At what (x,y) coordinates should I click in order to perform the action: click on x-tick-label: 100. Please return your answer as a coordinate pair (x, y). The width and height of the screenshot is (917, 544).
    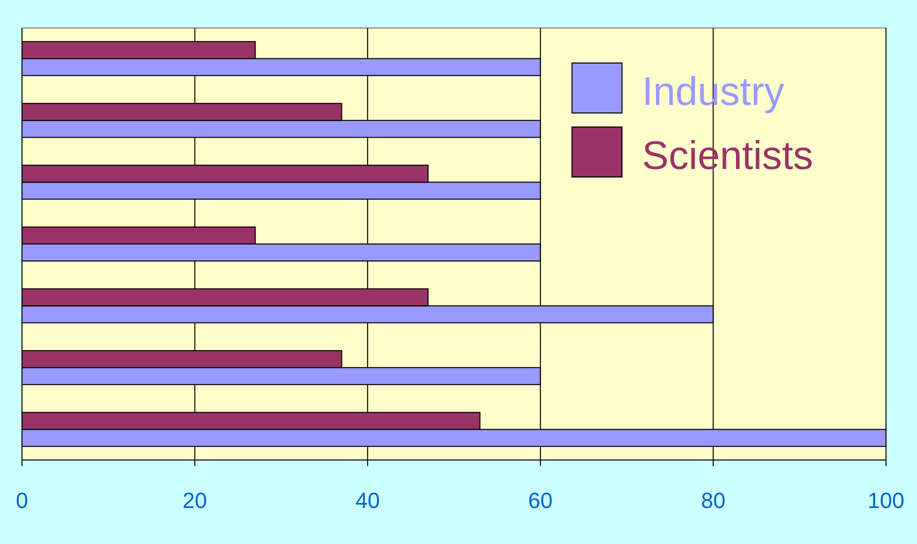
    Looking at the image, I should click on (886, 500).